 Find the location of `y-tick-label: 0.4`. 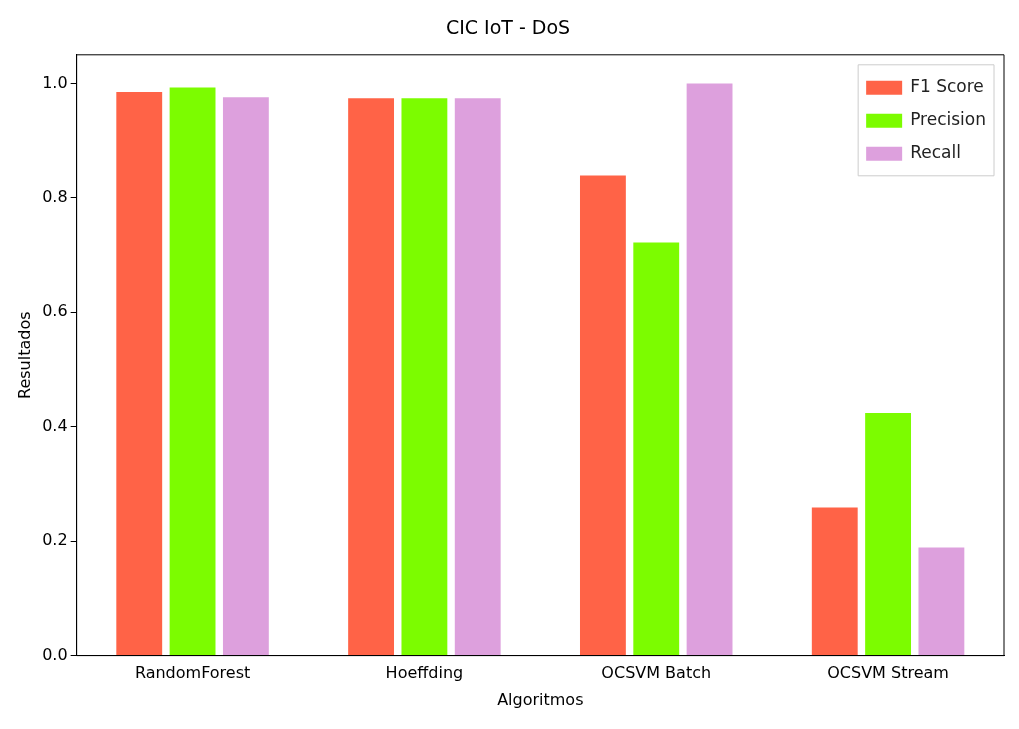

y-tick-label: 0.4 is located at coordinates (55, 425).